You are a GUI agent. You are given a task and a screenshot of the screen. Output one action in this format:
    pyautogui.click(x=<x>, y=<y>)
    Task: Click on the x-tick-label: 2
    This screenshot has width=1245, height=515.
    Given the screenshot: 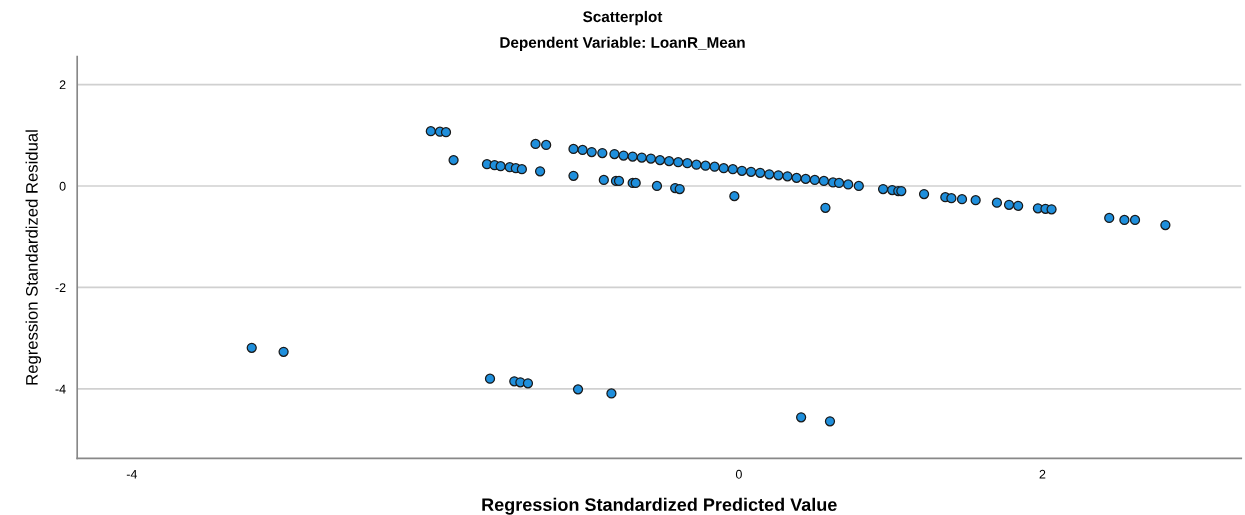 What is the action you would take?
    pyautogui.click(x=1042, y=474)
    